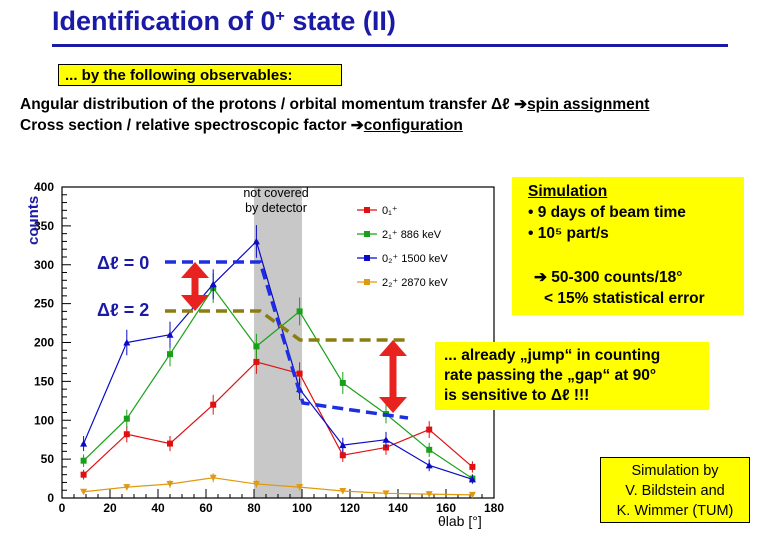 This screenshot has width=780, height=540. I want to click on legend-label: 0₁⁺, so click(390, 211).